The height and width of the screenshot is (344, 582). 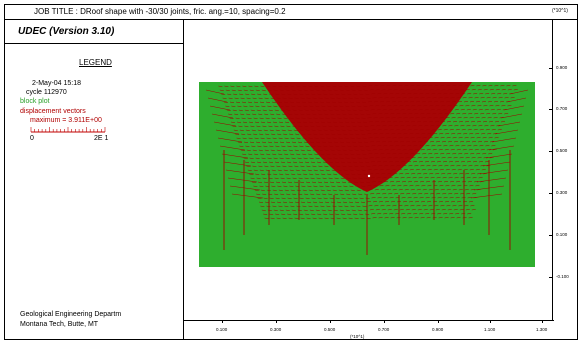 I want to click on y-tick-label: 0.100, so click(x=562, y=234).